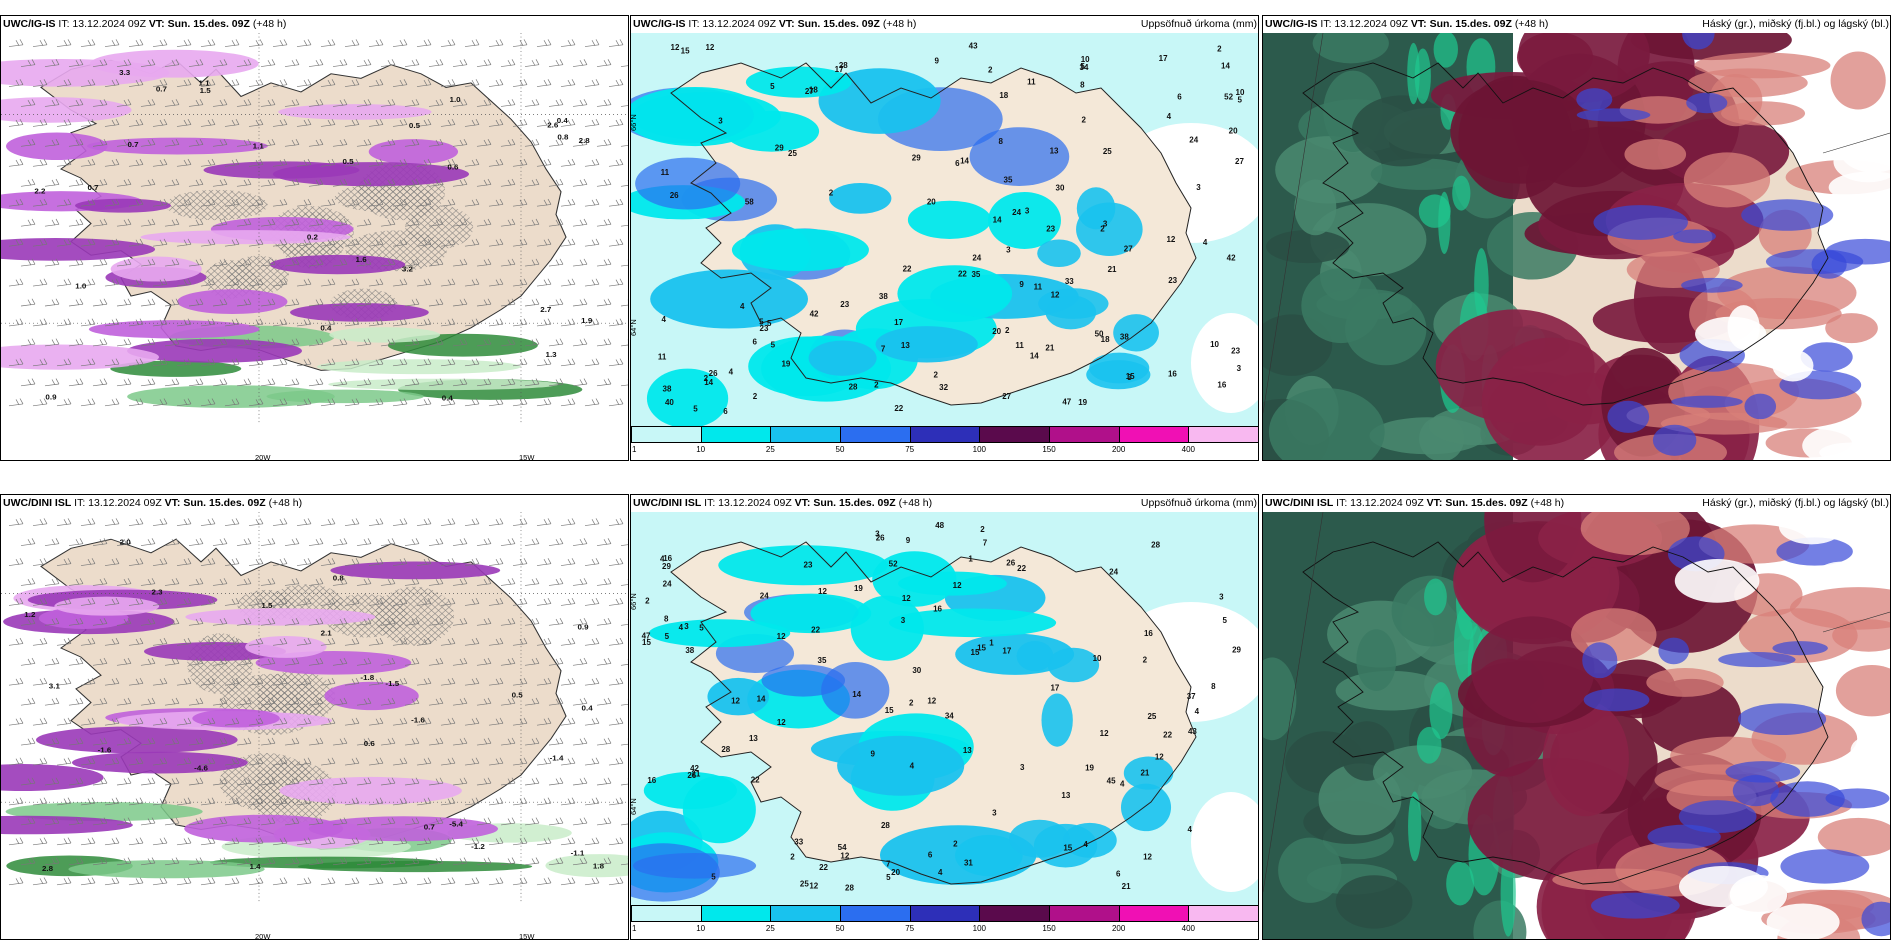  I want to click on value-label: 0.7, so click(132, 144).